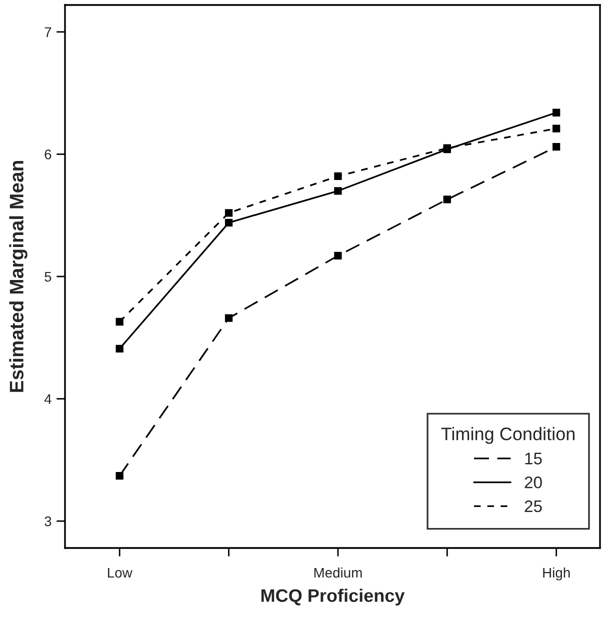 The height and width of the screenshot is (623, 606). I want to click on x-tick-label: Low, so click(120, 573).